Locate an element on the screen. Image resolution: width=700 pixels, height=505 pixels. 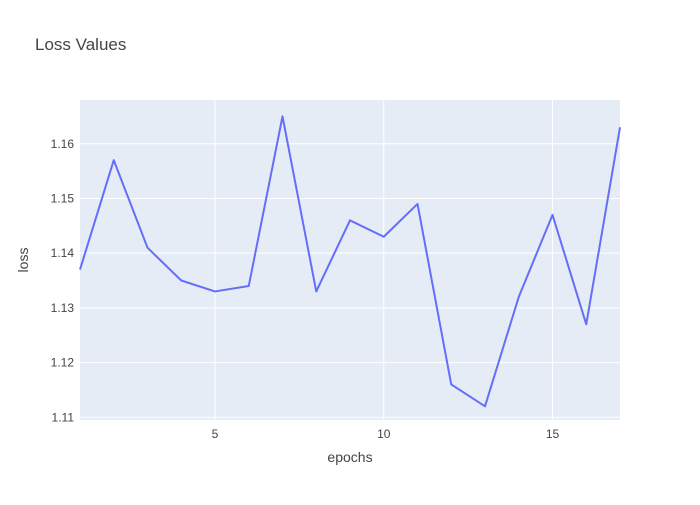
chart-title: Loss Values is located at coordinates (80, 44).